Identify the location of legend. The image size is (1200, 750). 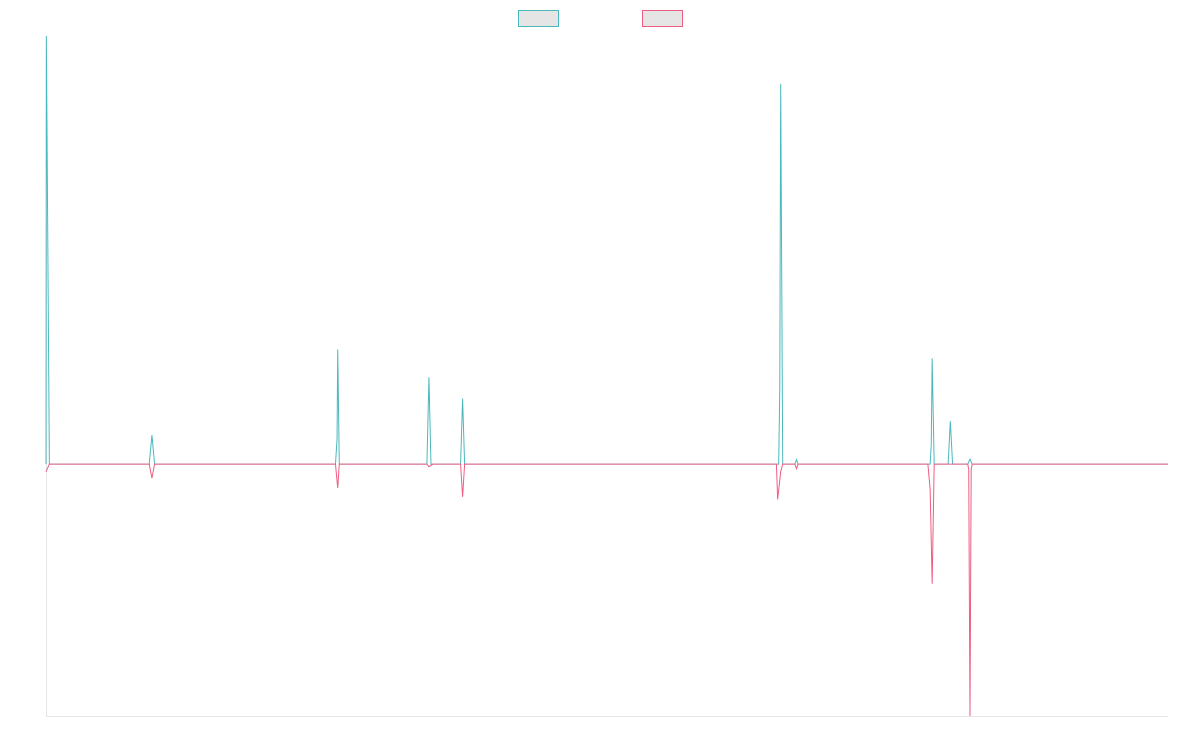
(600, 18).